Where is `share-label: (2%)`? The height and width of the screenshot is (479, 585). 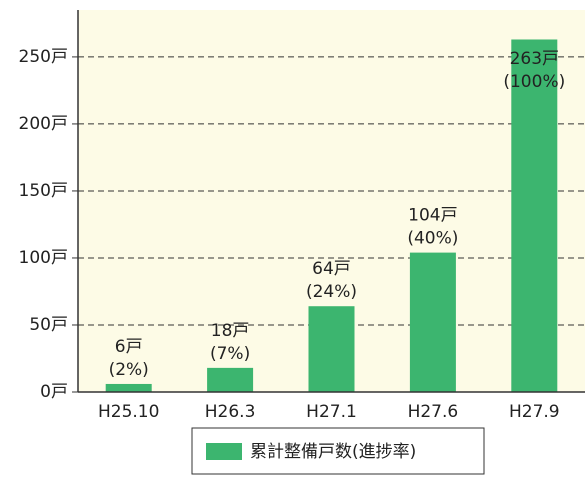
share-label: (2%) is located at coordinates (129, 370).